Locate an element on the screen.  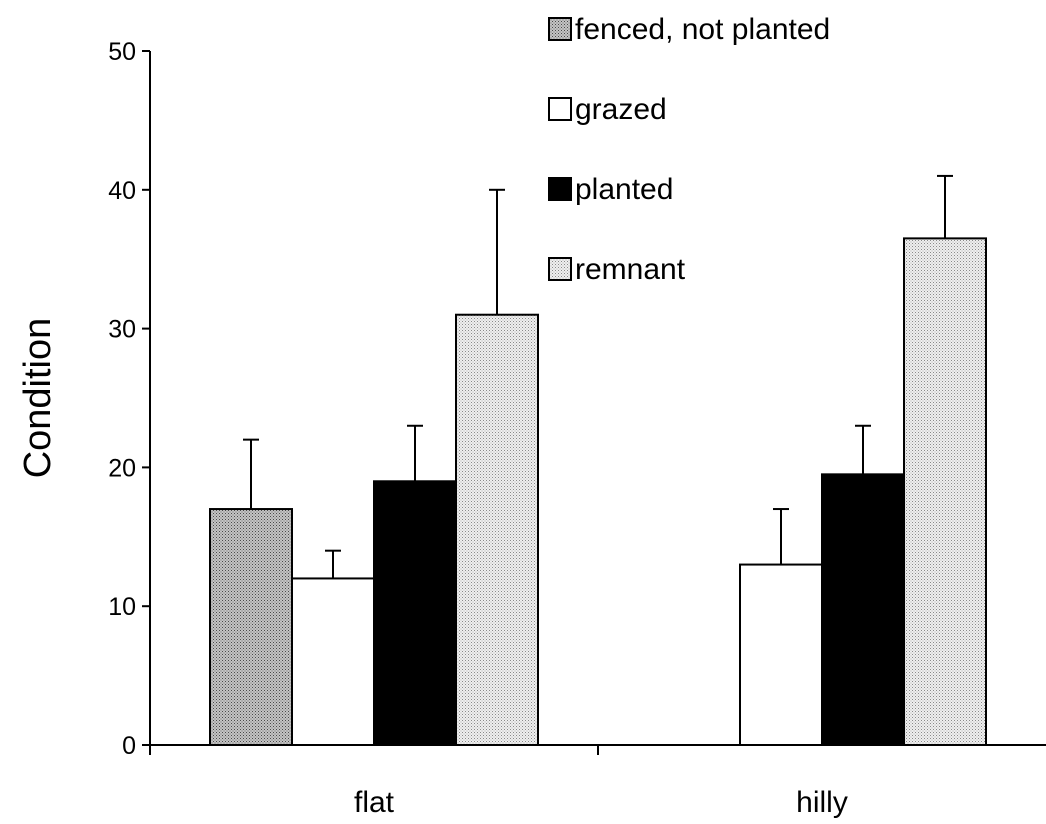
y-tick-label: 0 is located at coordinates (129, 746).